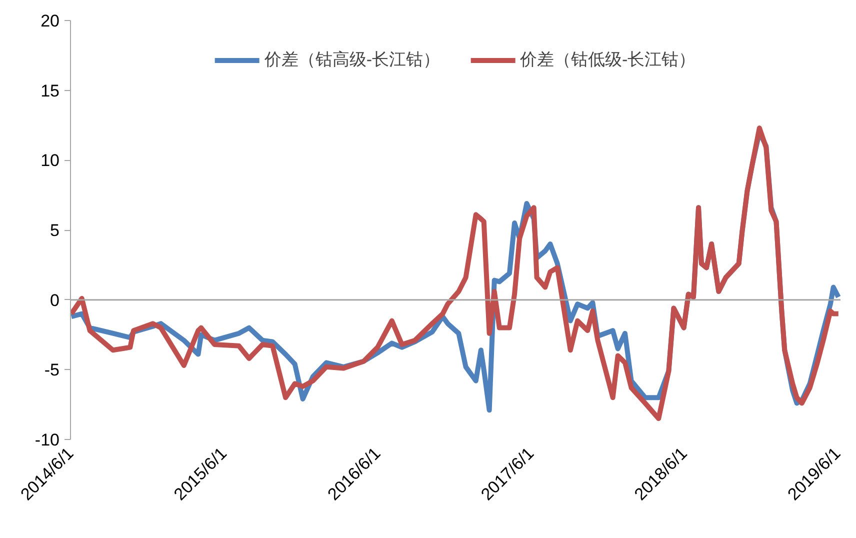  I want to click on y-tick-label: 0, so click(55, 300).